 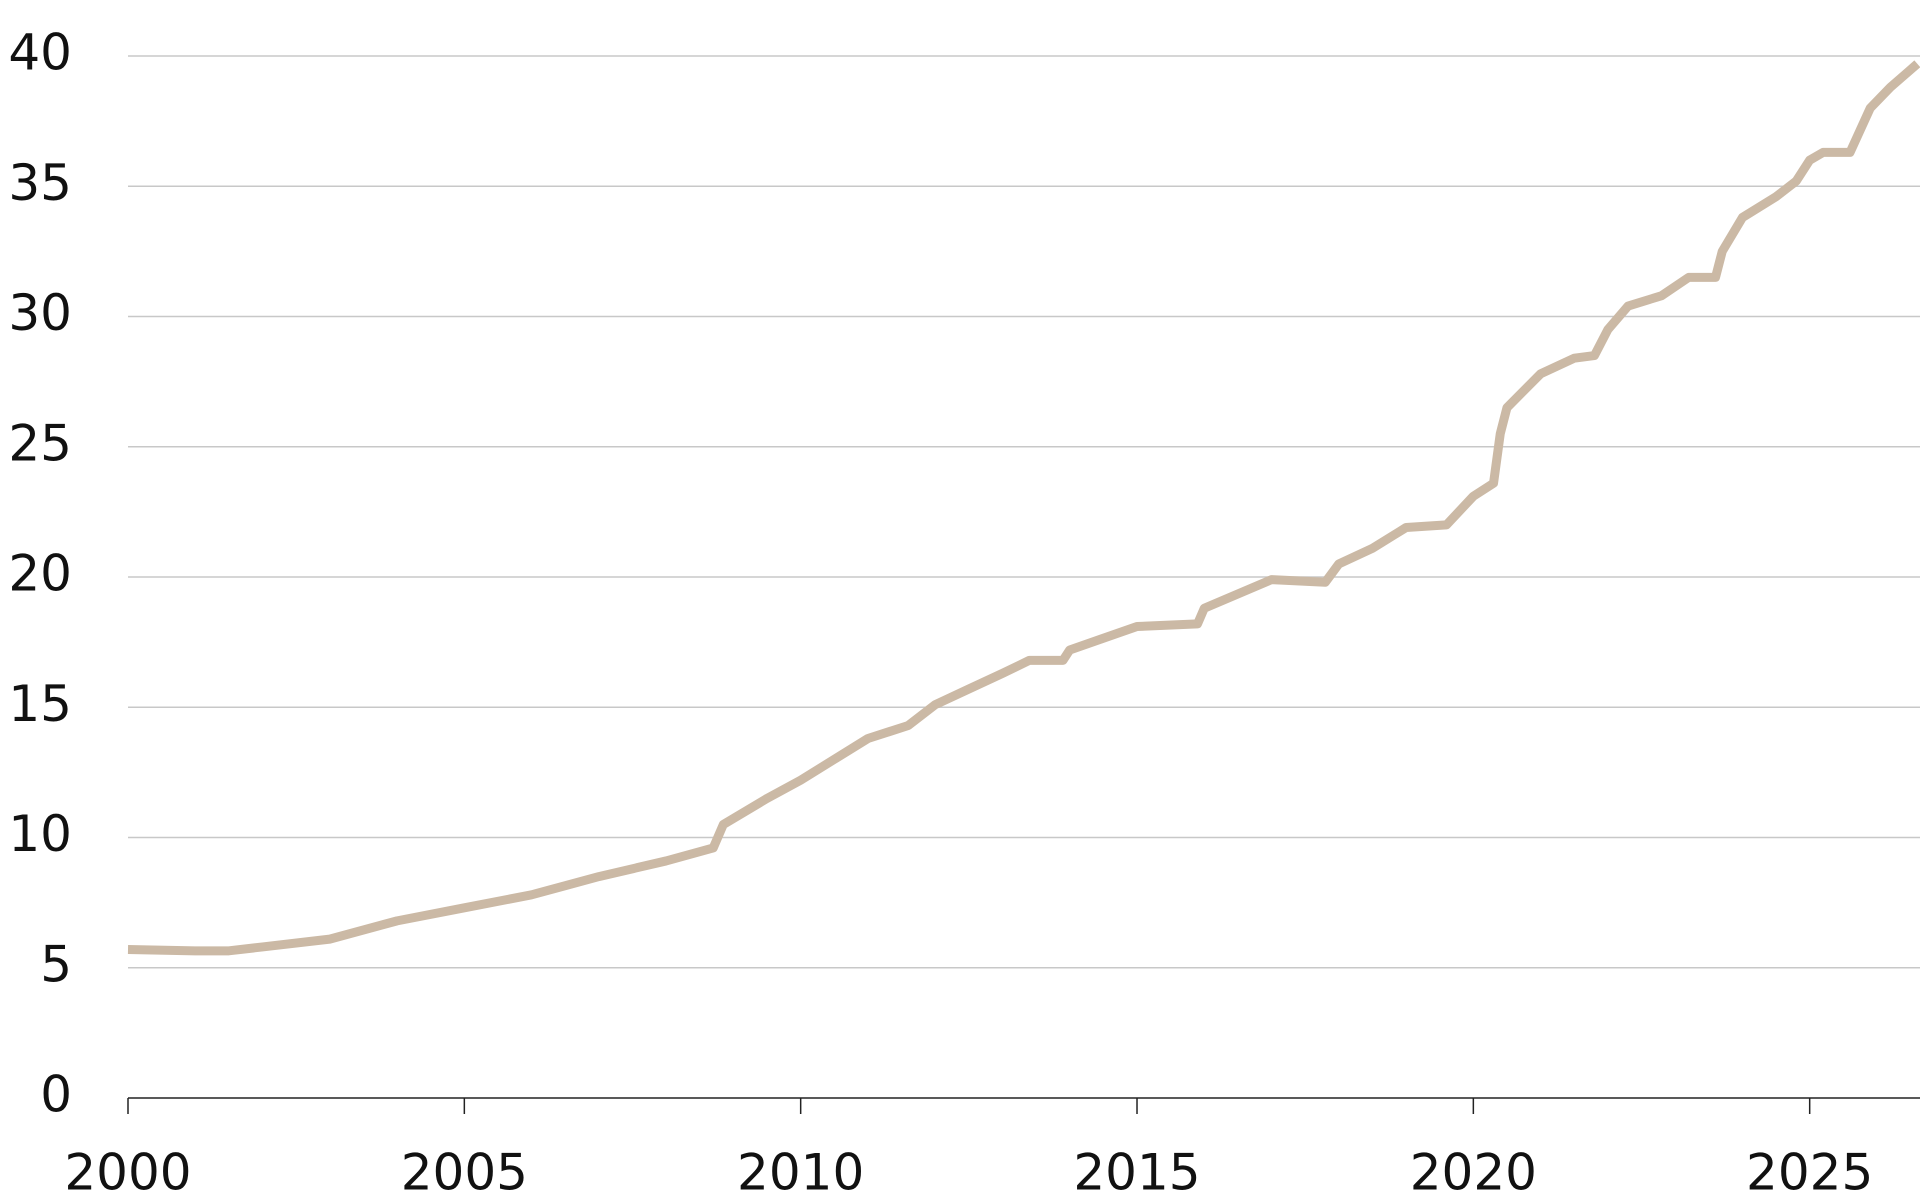 I want to click on y-tick-label: 40, so click(x=40, y=53).